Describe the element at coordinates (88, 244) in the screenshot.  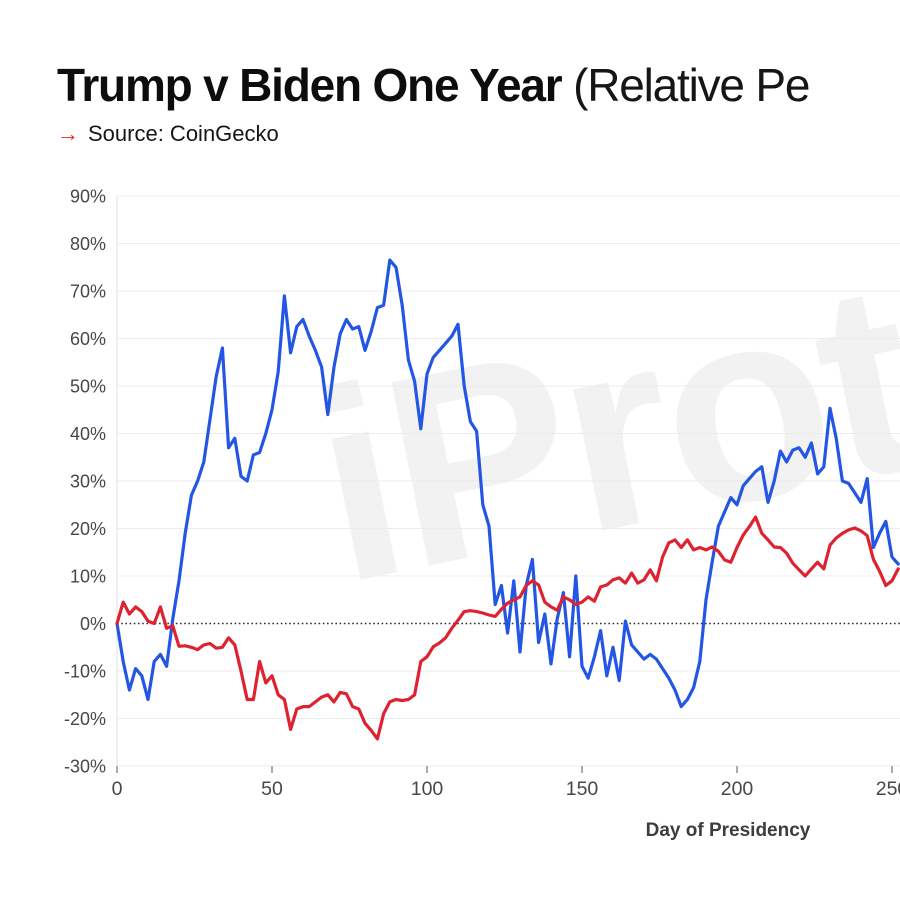
I see `y-tick-label: 80%` at that location.